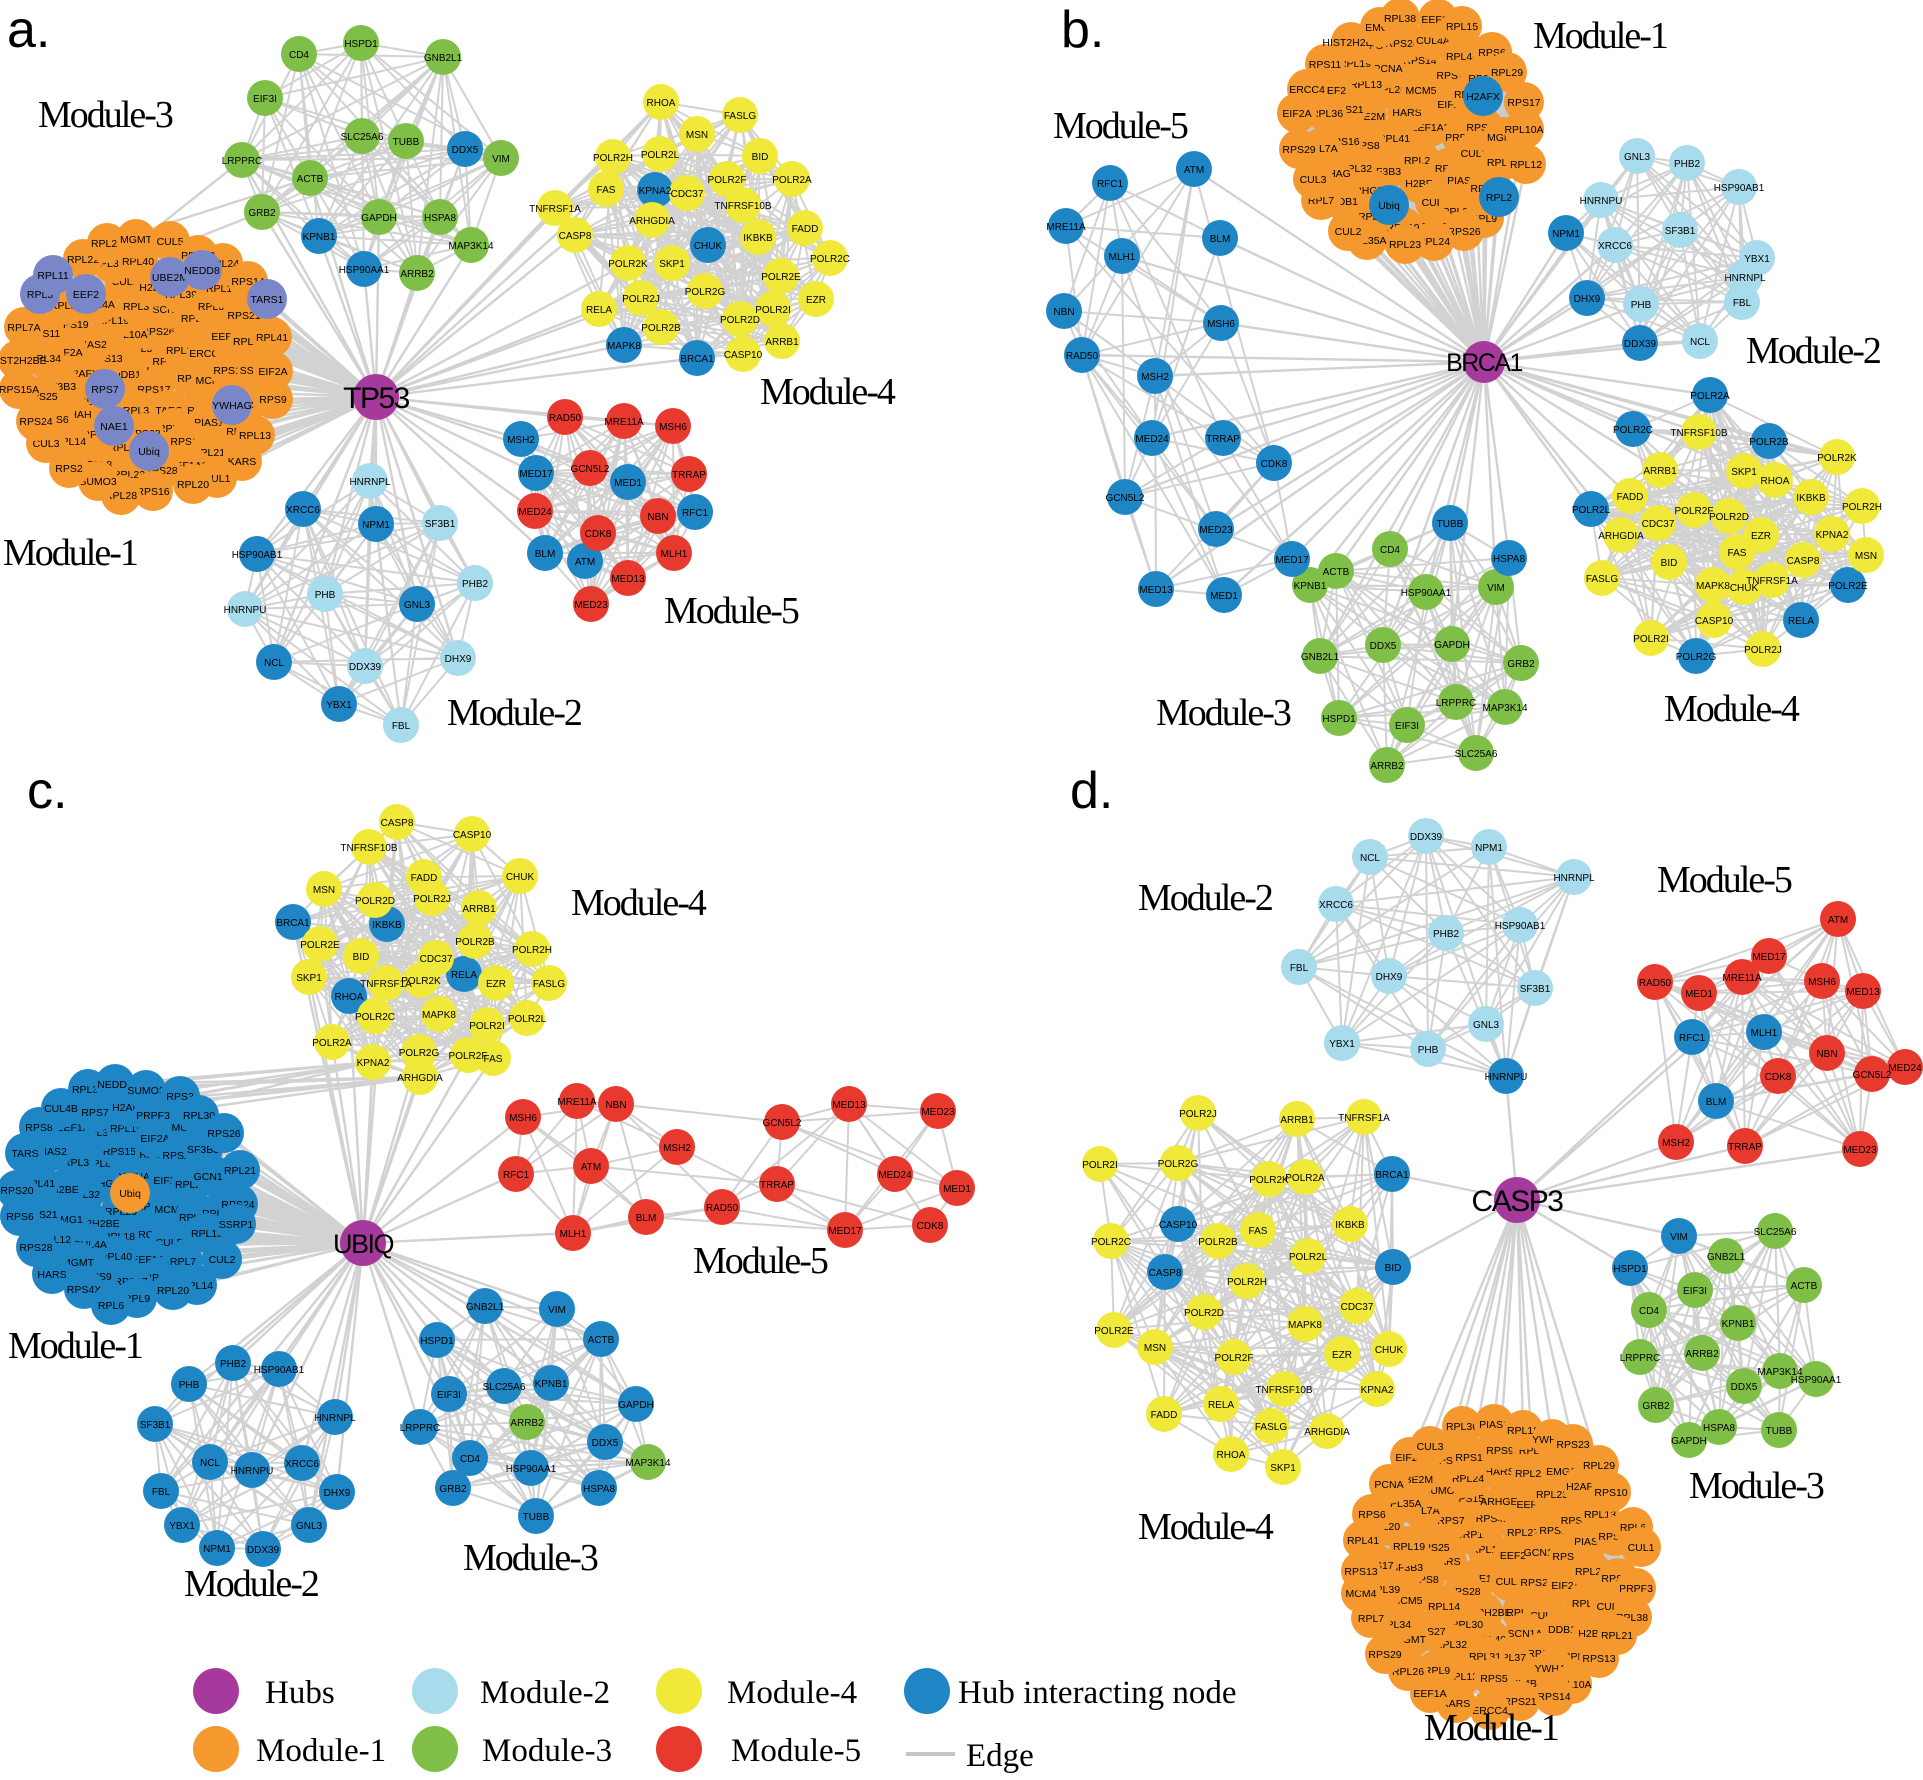 This screenshot has height=1780, width=1923. I want to click on svg-text: FBL, so click(161, 1492).